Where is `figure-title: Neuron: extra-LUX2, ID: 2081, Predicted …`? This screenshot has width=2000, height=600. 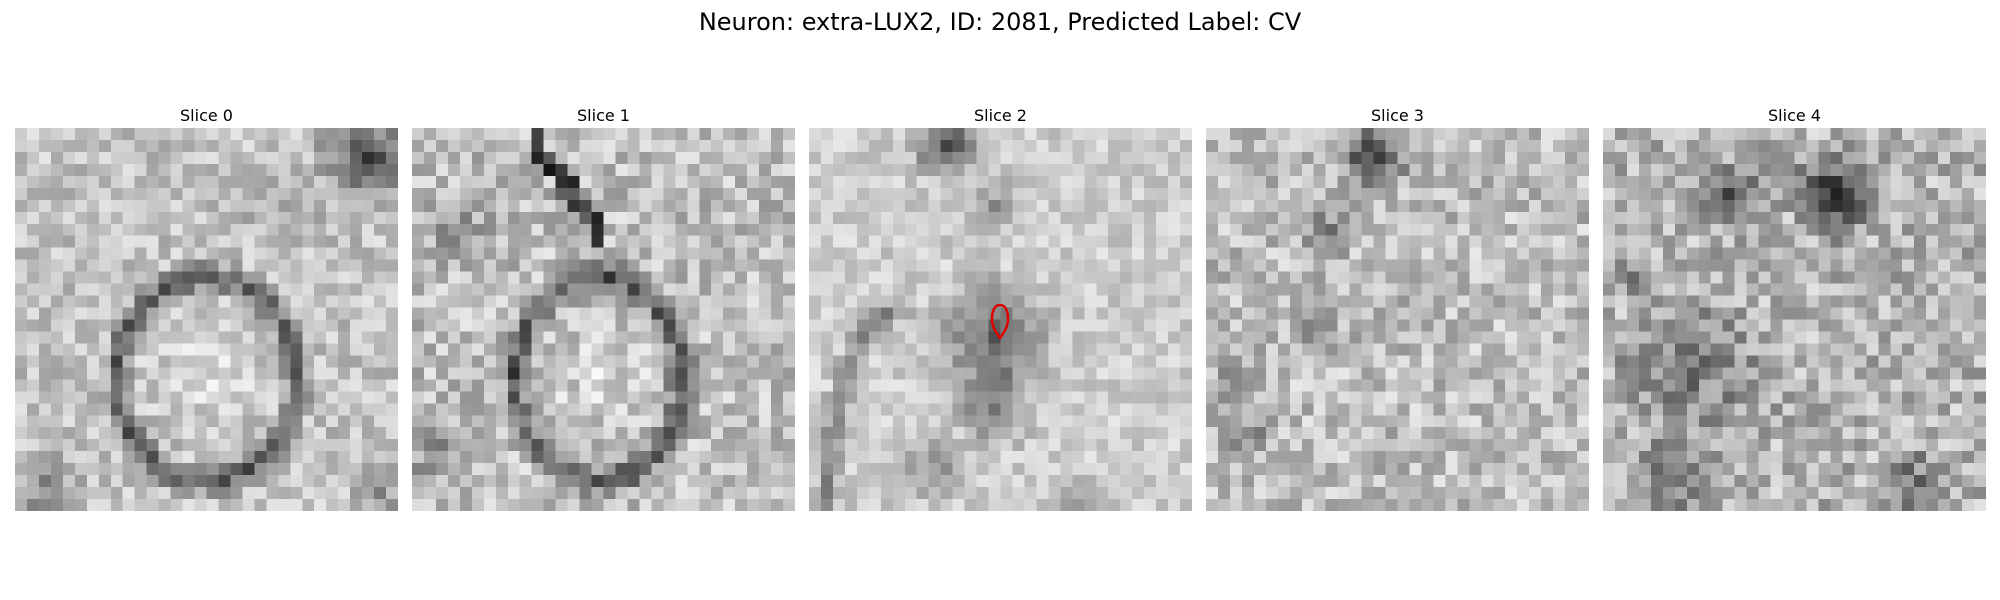
figure-title: Neuron: extra-LUX2, ID: 2081, Predicted … is located at coordinates (1000, 22).